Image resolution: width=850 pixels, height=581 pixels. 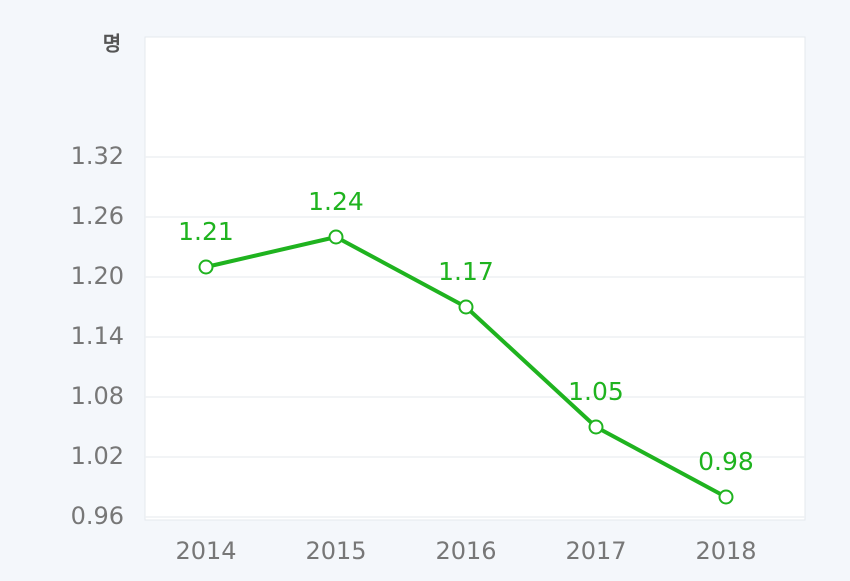 What do you see at coordinates (97, 456) in the screenshot?
I see `y-tick-label: 1.02` at bounding box center [97, 456].